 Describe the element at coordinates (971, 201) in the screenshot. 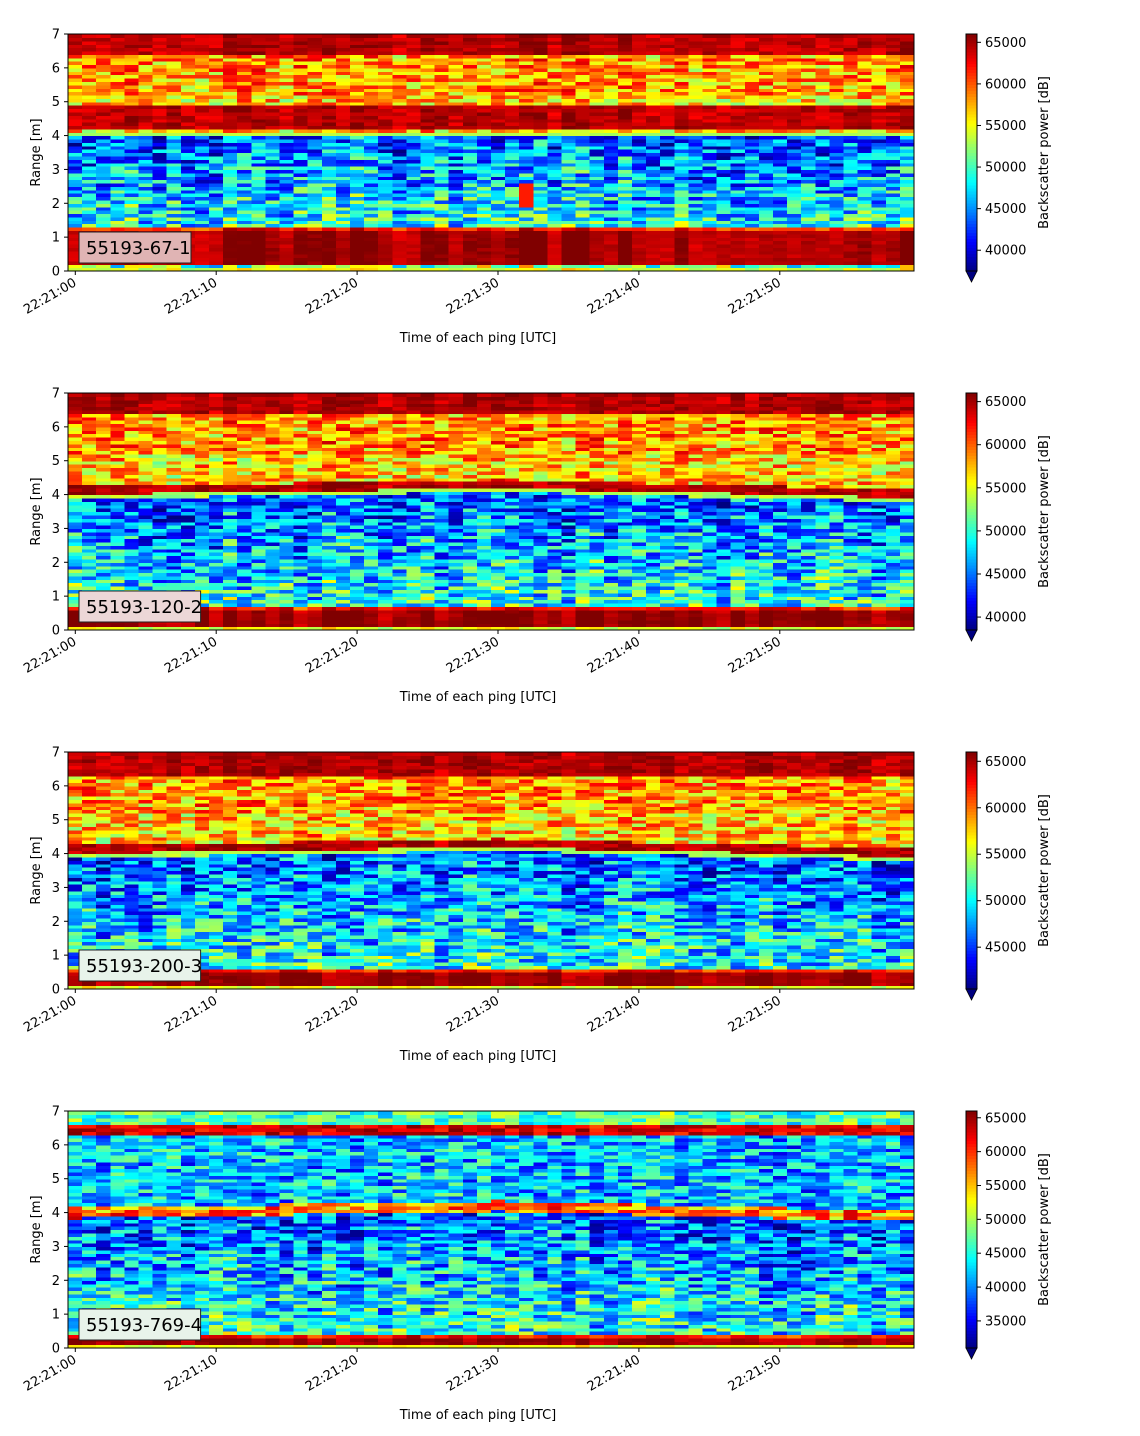

I see `colorbar-segment` at that location.